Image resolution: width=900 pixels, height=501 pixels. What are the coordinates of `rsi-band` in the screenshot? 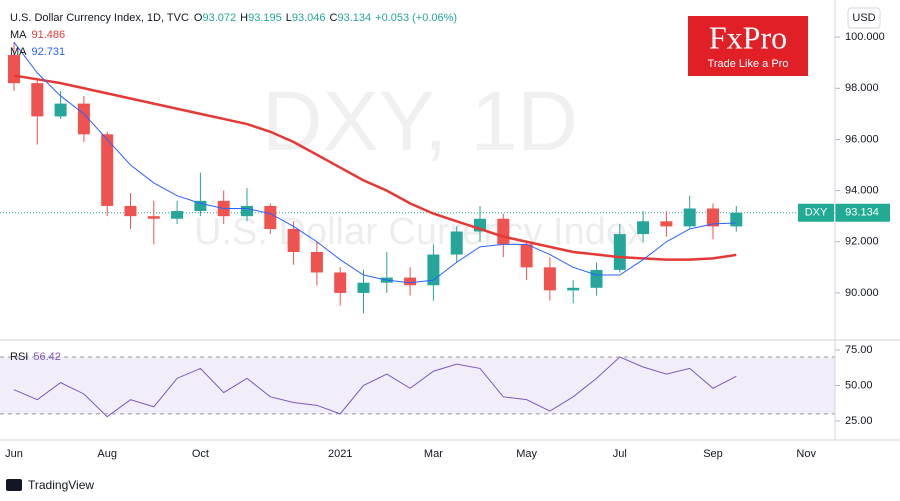 It's located at (417, 385).